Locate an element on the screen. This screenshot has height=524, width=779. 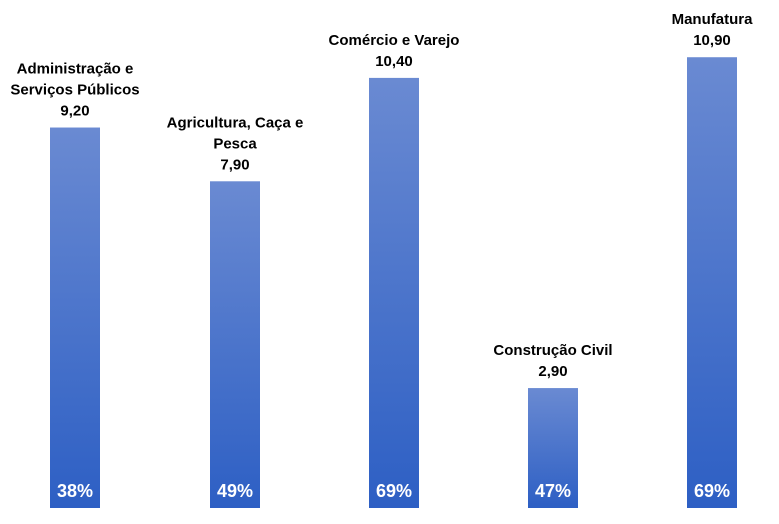
percent-label-3: 69% is located at coordinates (394, 491).